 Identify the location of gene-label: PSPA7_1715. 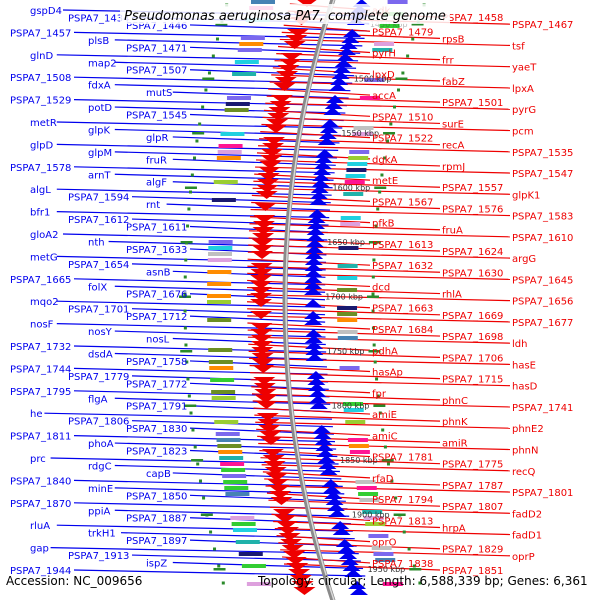
(472, 380).